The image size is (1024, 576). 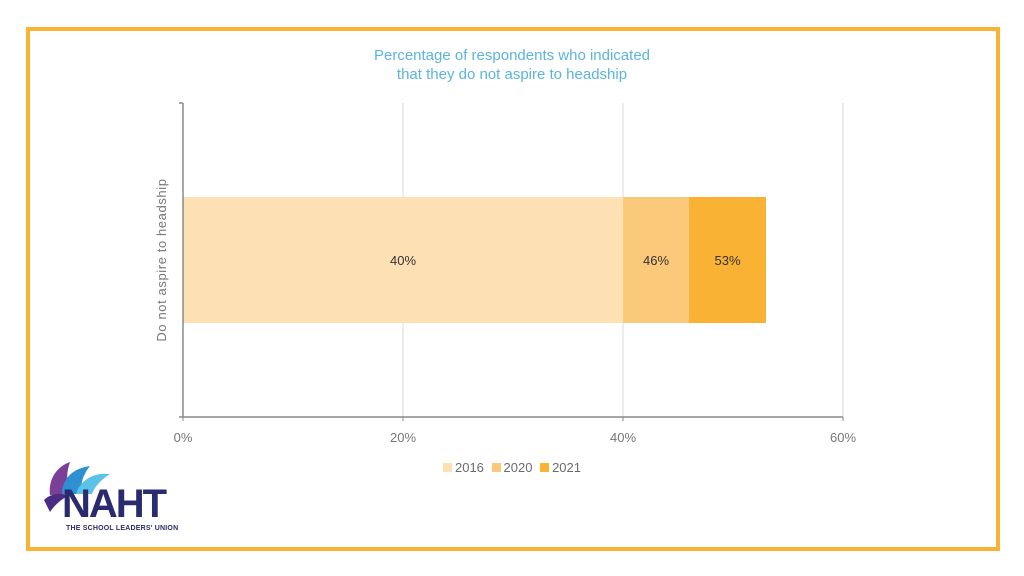 I want to click on legend-item-2021: 2021, so click(x=560, y=467).